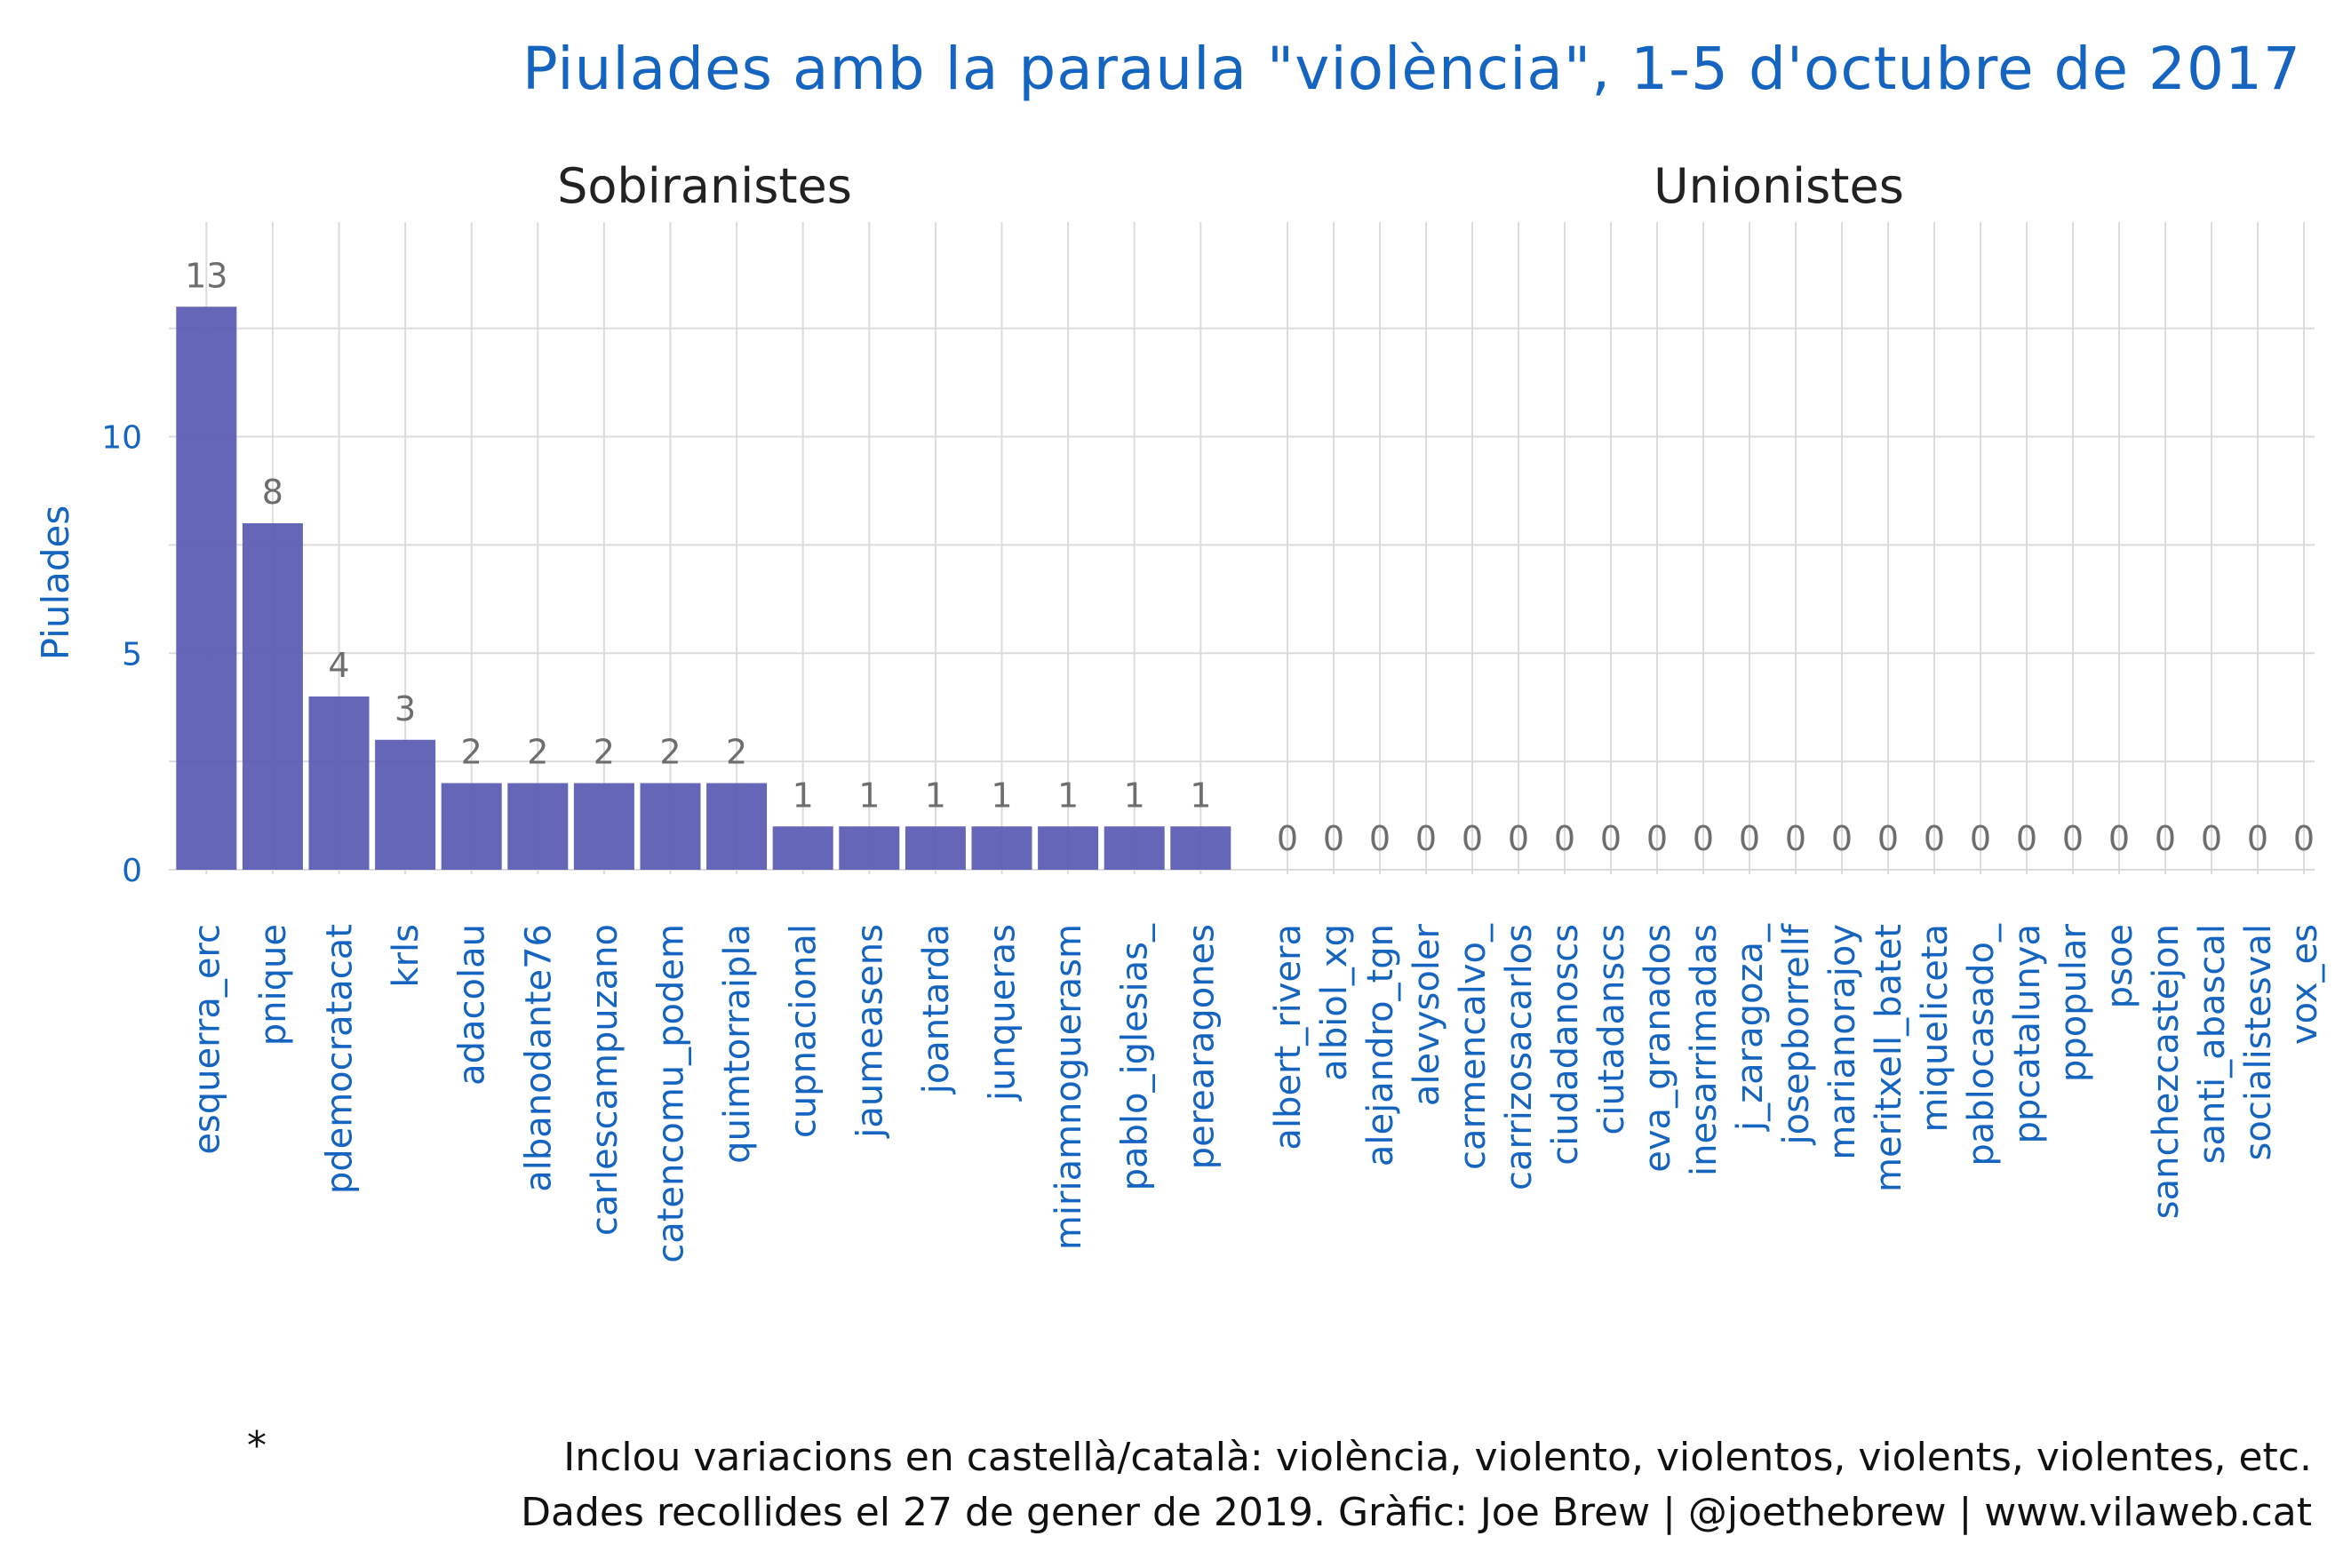  I want to click on x-tick-label: inesarrimadas, so click(1705, 1050).